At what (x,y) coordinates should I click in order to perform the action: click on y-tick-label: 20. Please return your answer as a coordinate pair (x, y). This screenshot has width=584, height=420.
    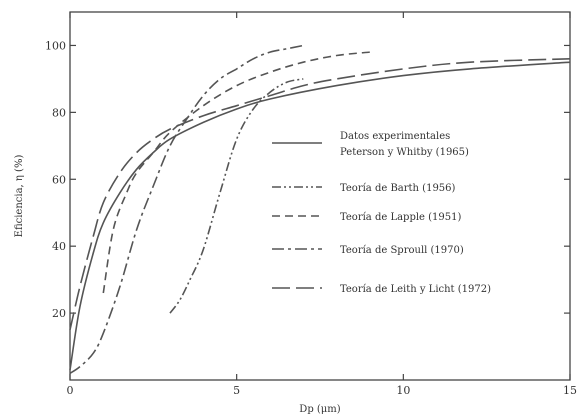
    Looking at the image, I should click on (59, 313).